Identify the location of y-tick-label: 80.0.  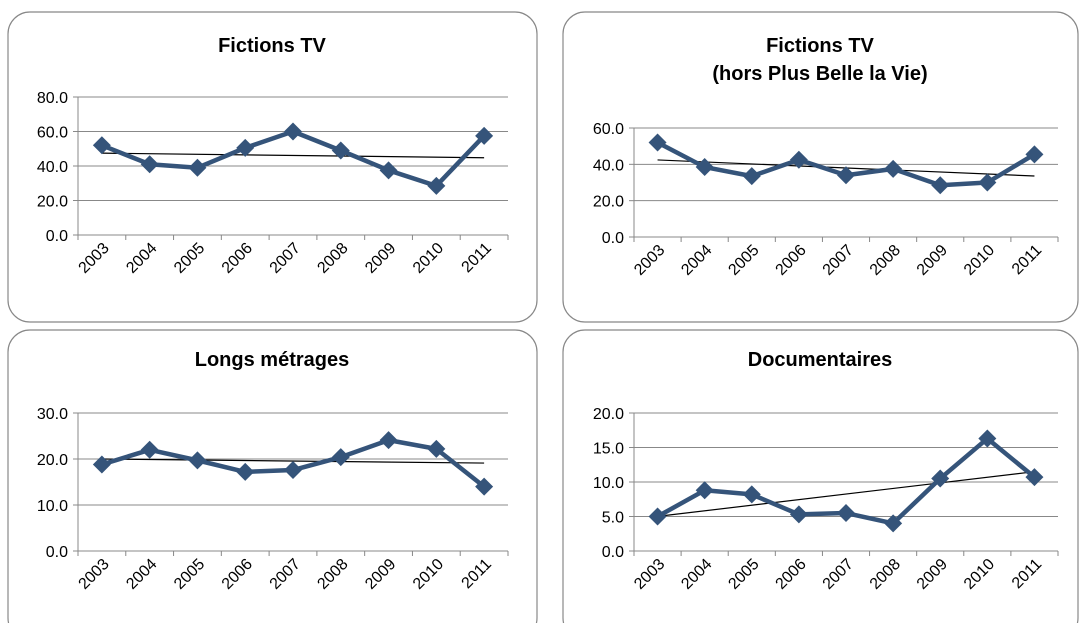
(52, 98).